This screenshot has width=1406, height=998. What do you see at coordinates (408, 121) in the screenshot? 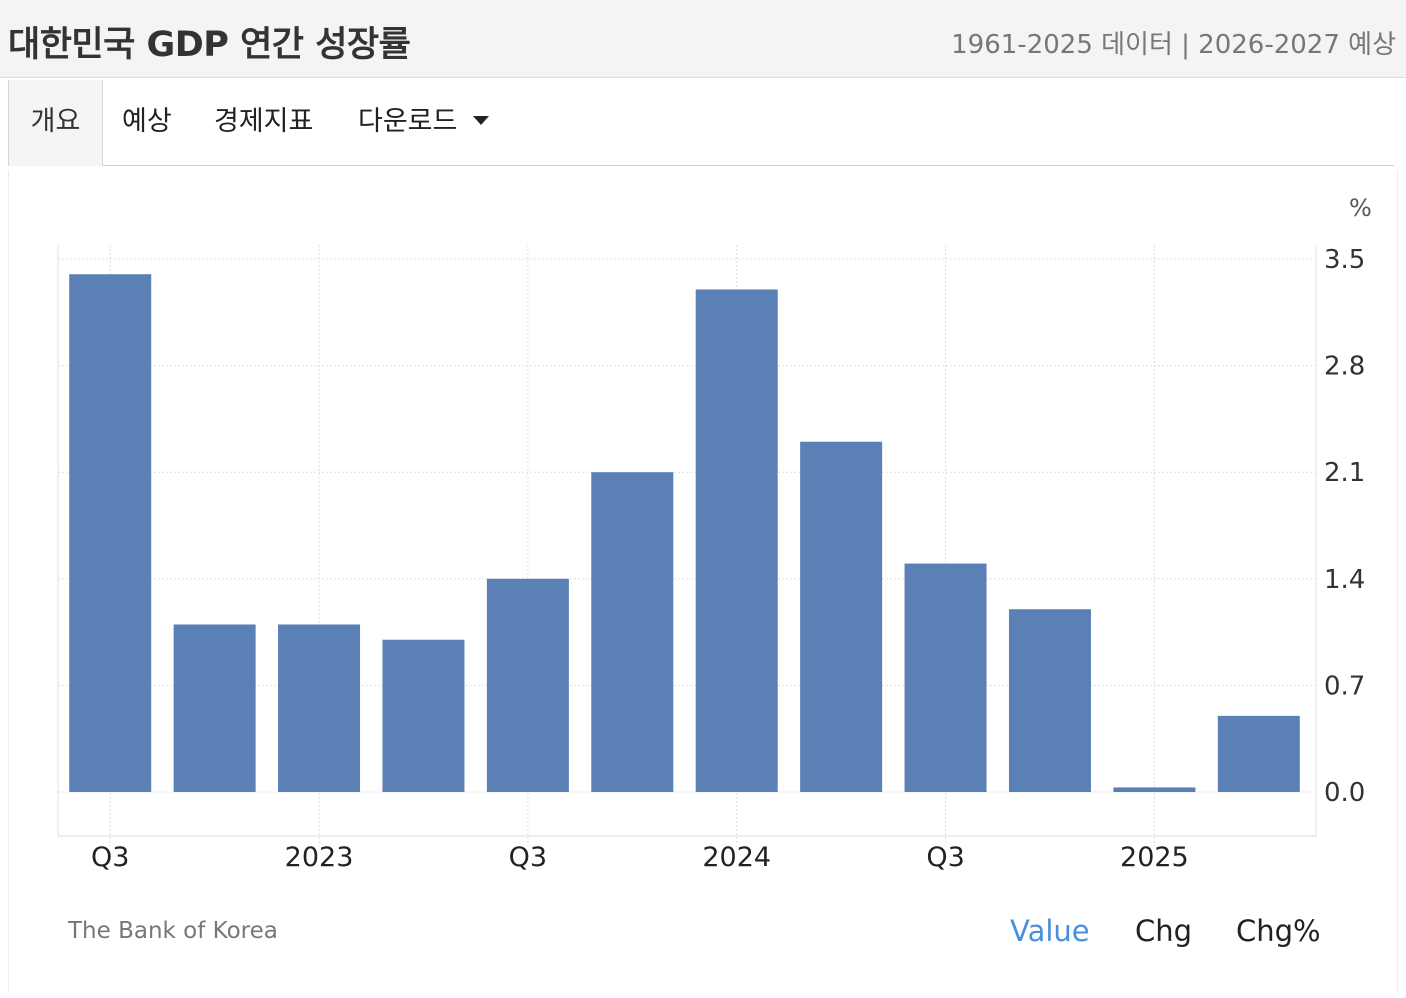
I see `tab-download-label: 다운로드` at bounding box center [408, 121].